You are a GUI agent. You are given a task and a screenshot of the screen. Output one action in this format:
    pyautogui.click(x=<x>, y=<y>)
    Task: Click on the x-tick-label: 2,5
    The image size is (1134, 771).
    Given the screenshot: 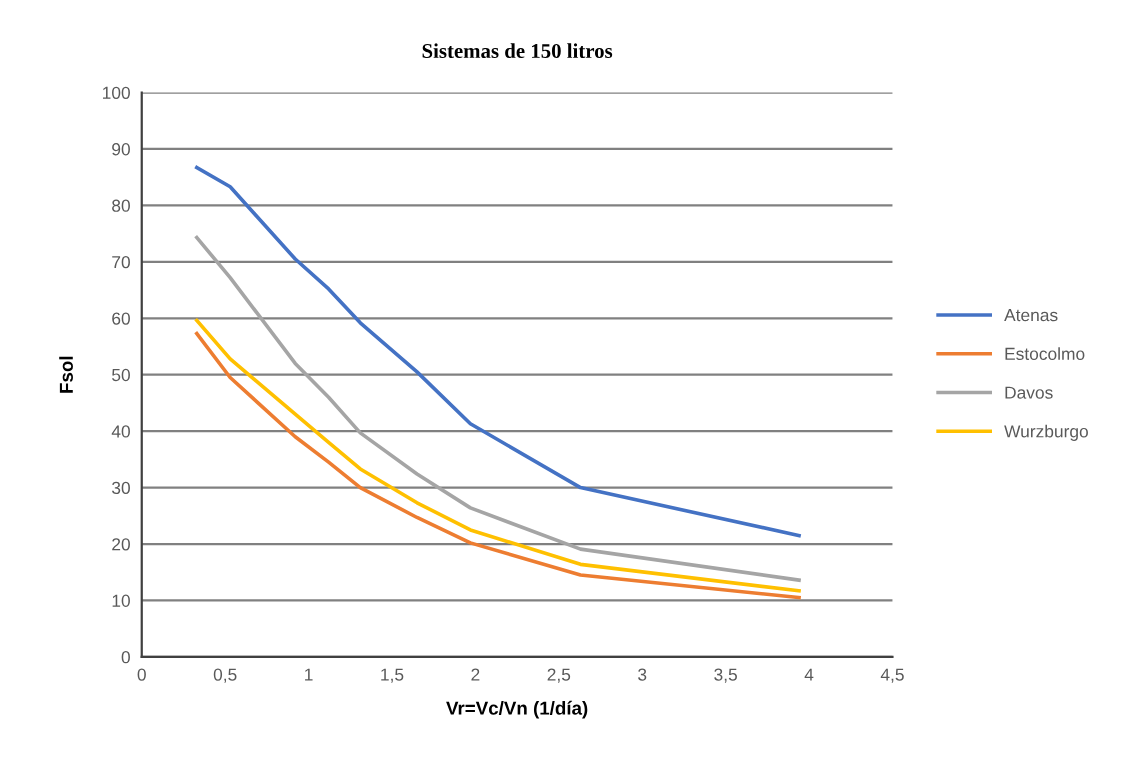 What is the action you would take?
    pyautogui.click(x=559, y=675)
    